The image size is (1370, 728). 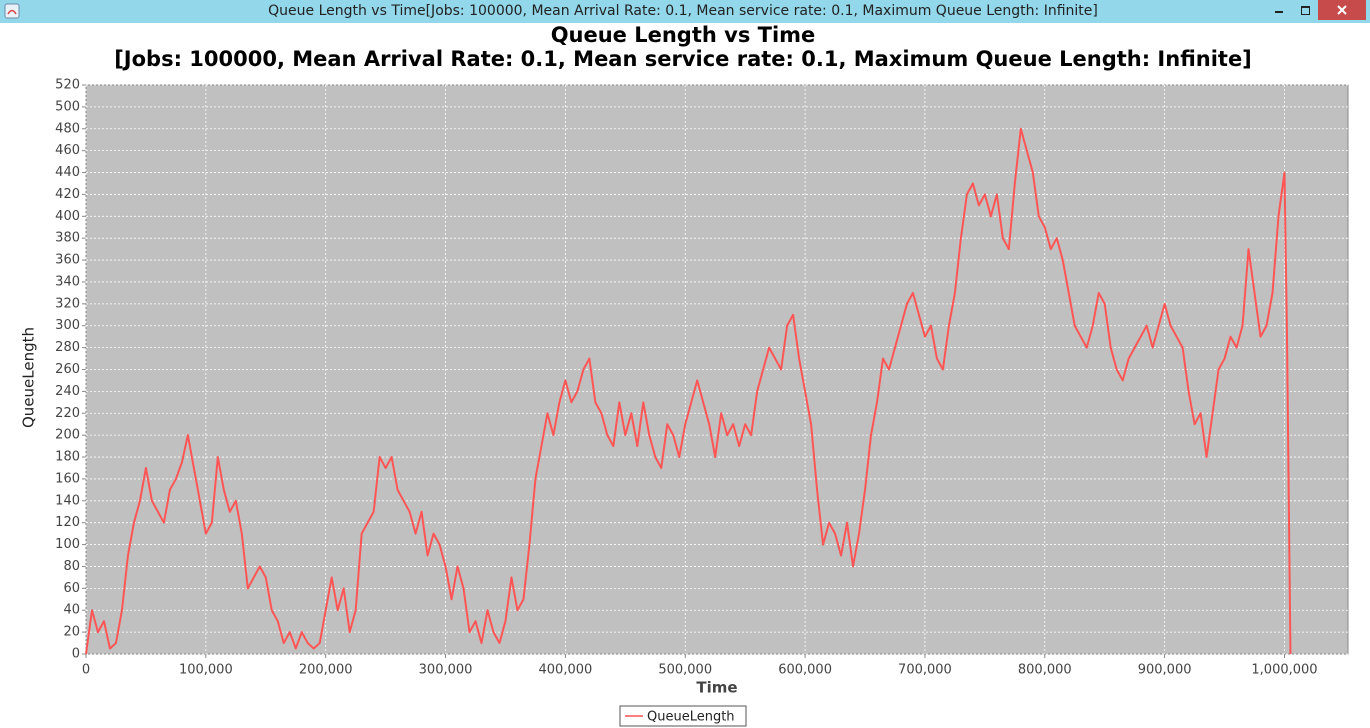 What do you see at coordinates (67, 347) in the screenshot?
I see `y-tick-label: 280` at bounding box center [67, 347].